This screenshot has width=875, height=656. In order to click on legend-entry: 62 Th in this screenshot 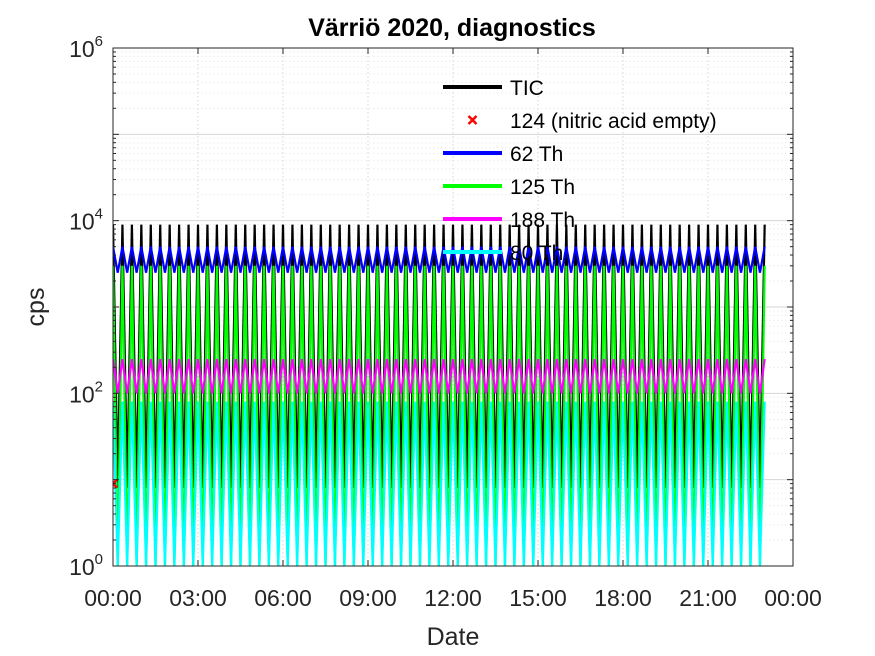, I will do `click(503, 154)`.